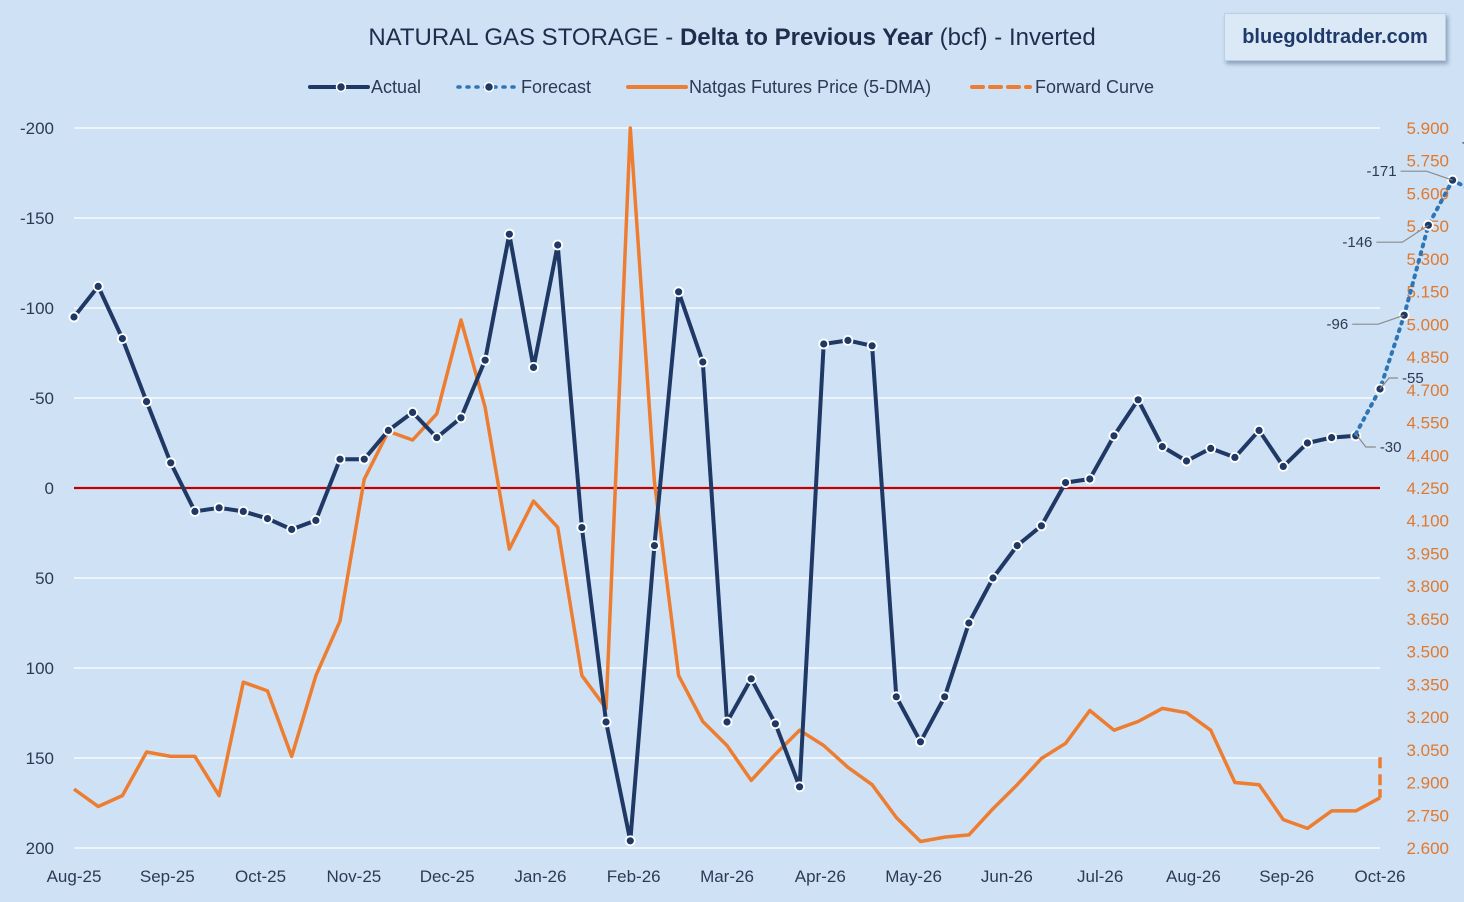 The image size is (1464, 902). I want to click on x-tick-label: Oct-26, so click(1379, 876).